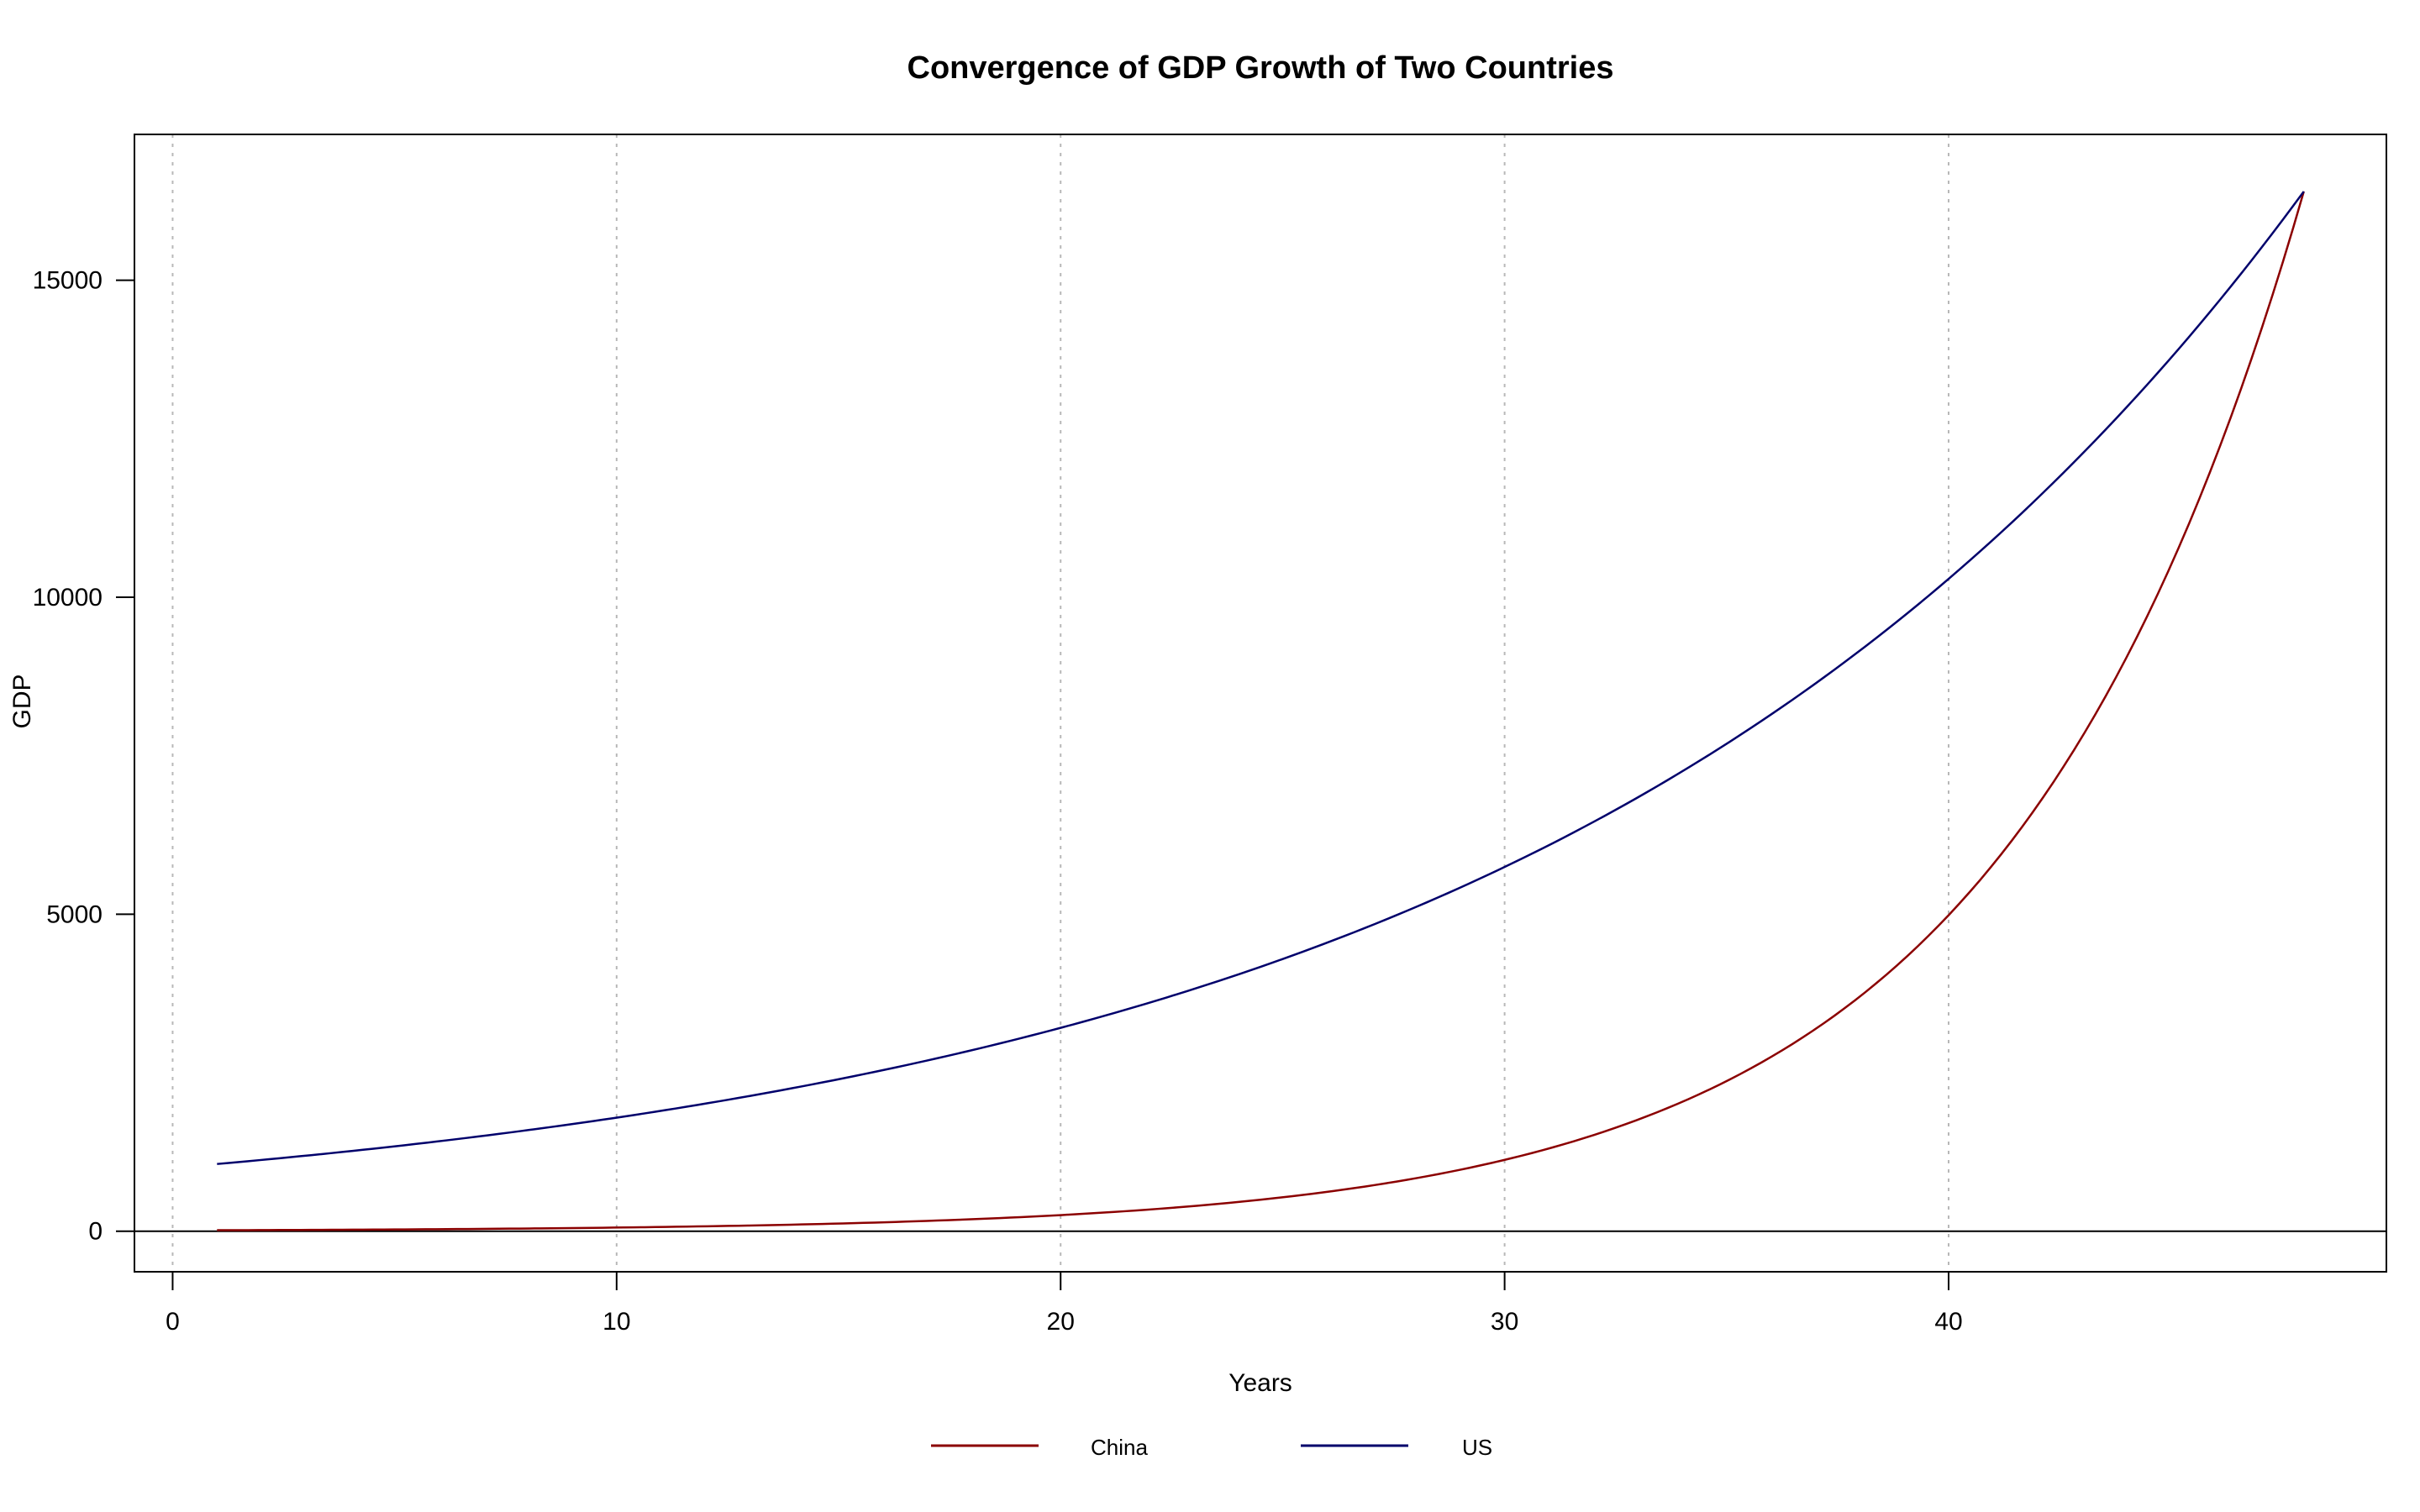 This screenshot has width=2420, height=1512. What do you see at coordinates (1061, 1322) in the screenshot?
I see `x-tick-label-20: 20` at bounding box center [1061, 1322].